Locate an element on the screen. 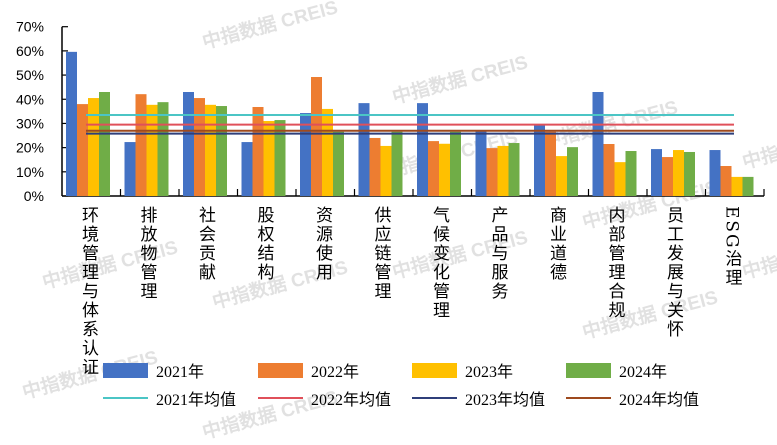  bar-2022年-内部管理合规 is located at coordinates (609, 170).